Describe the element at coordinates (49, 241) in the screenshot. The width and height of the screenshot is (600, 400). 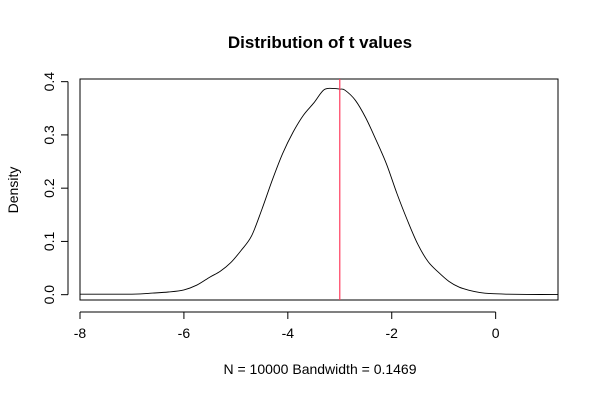
I see `y-tick-label: 0.1` at that location.